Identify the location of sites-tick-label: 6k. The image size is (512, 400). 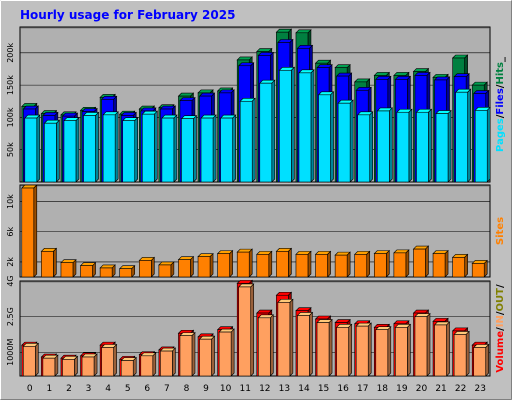
(10, 232).